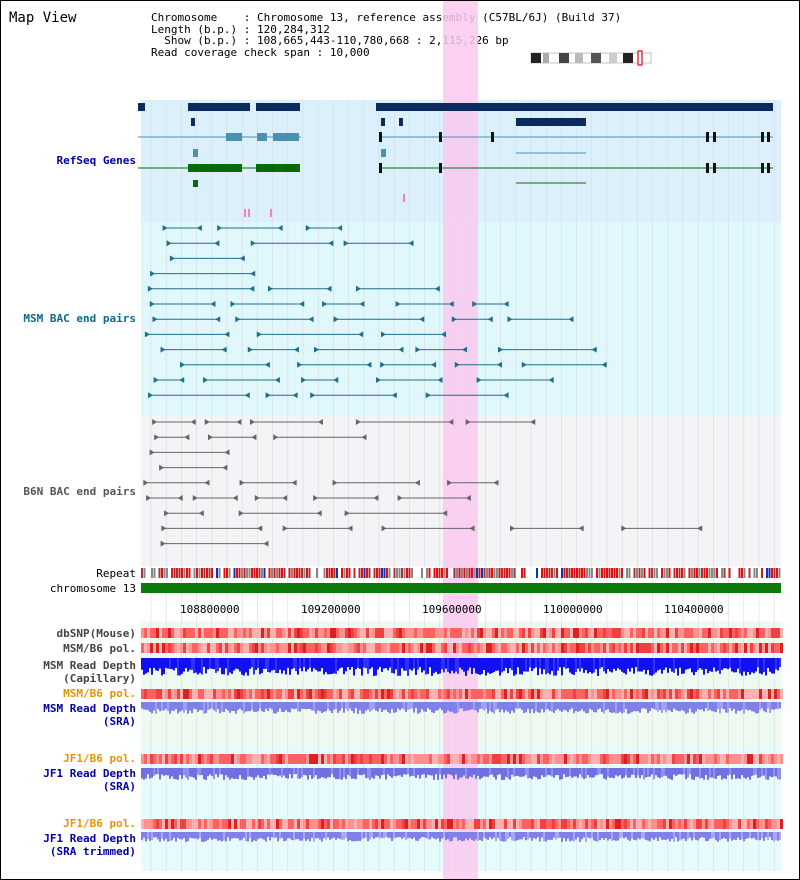  Describe the element at coordinates (96, 160) in the screenshot. I see `refseq-genes-label: RefSeq Genes` at that location.